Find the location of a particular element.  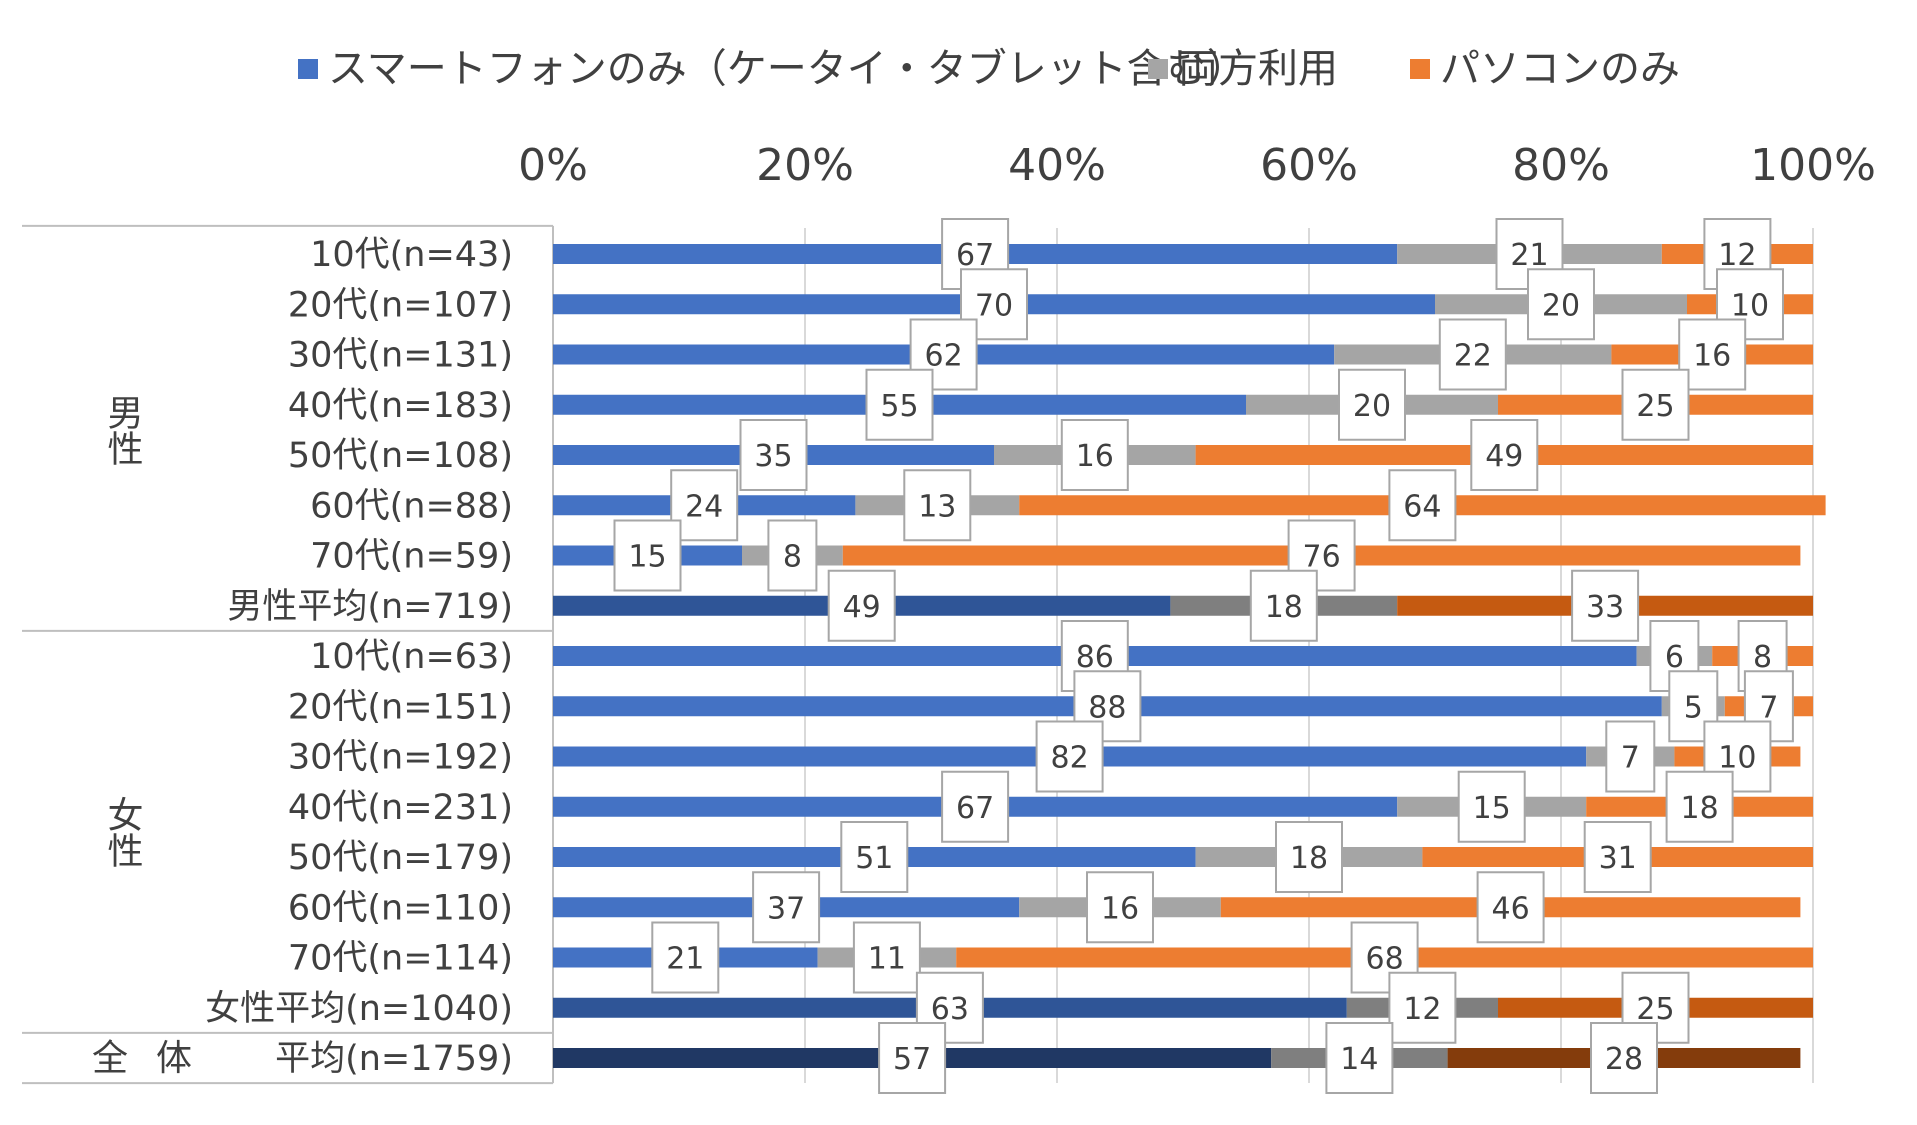

group-label-2: 全体 is located at coordinates (156, 1058).